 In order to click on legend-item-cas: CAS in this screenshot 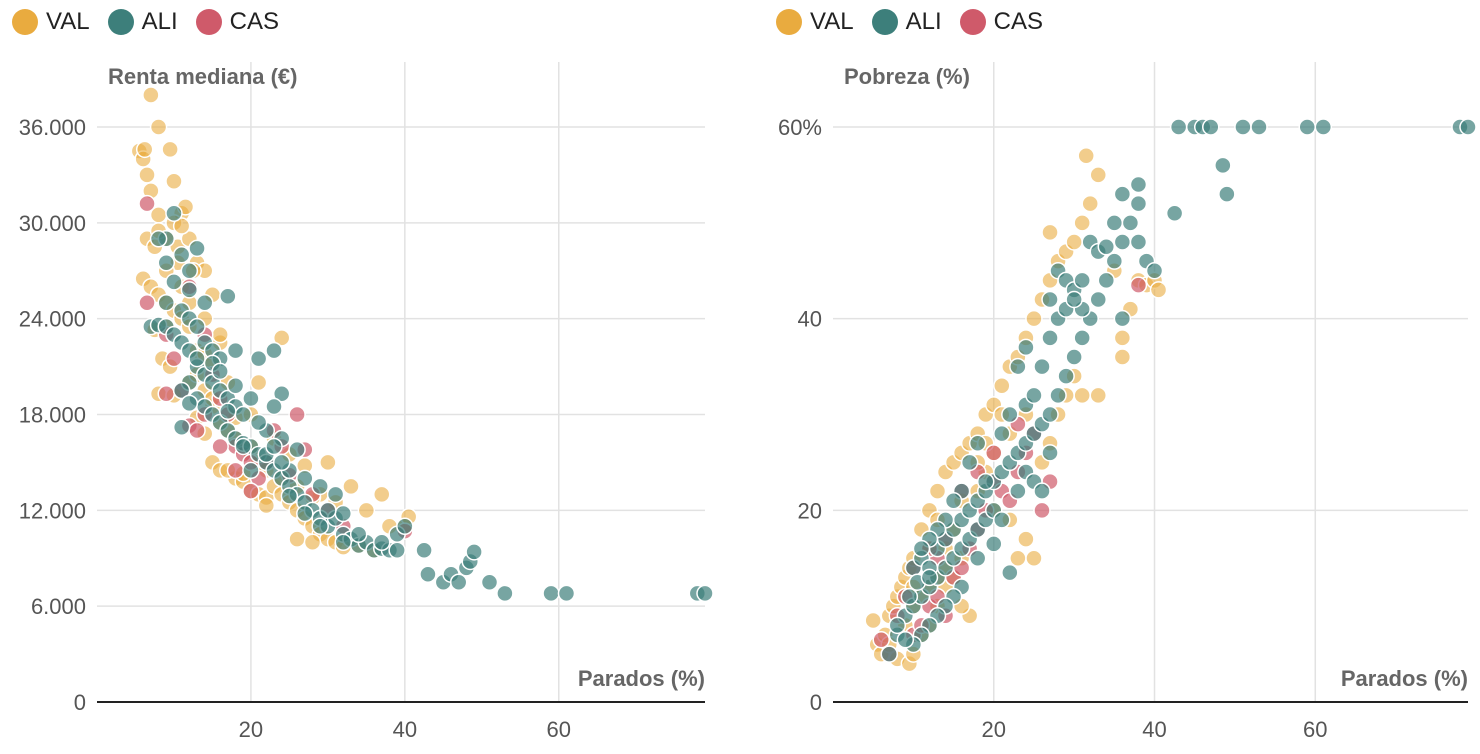, I will do `click(237, 22)`.